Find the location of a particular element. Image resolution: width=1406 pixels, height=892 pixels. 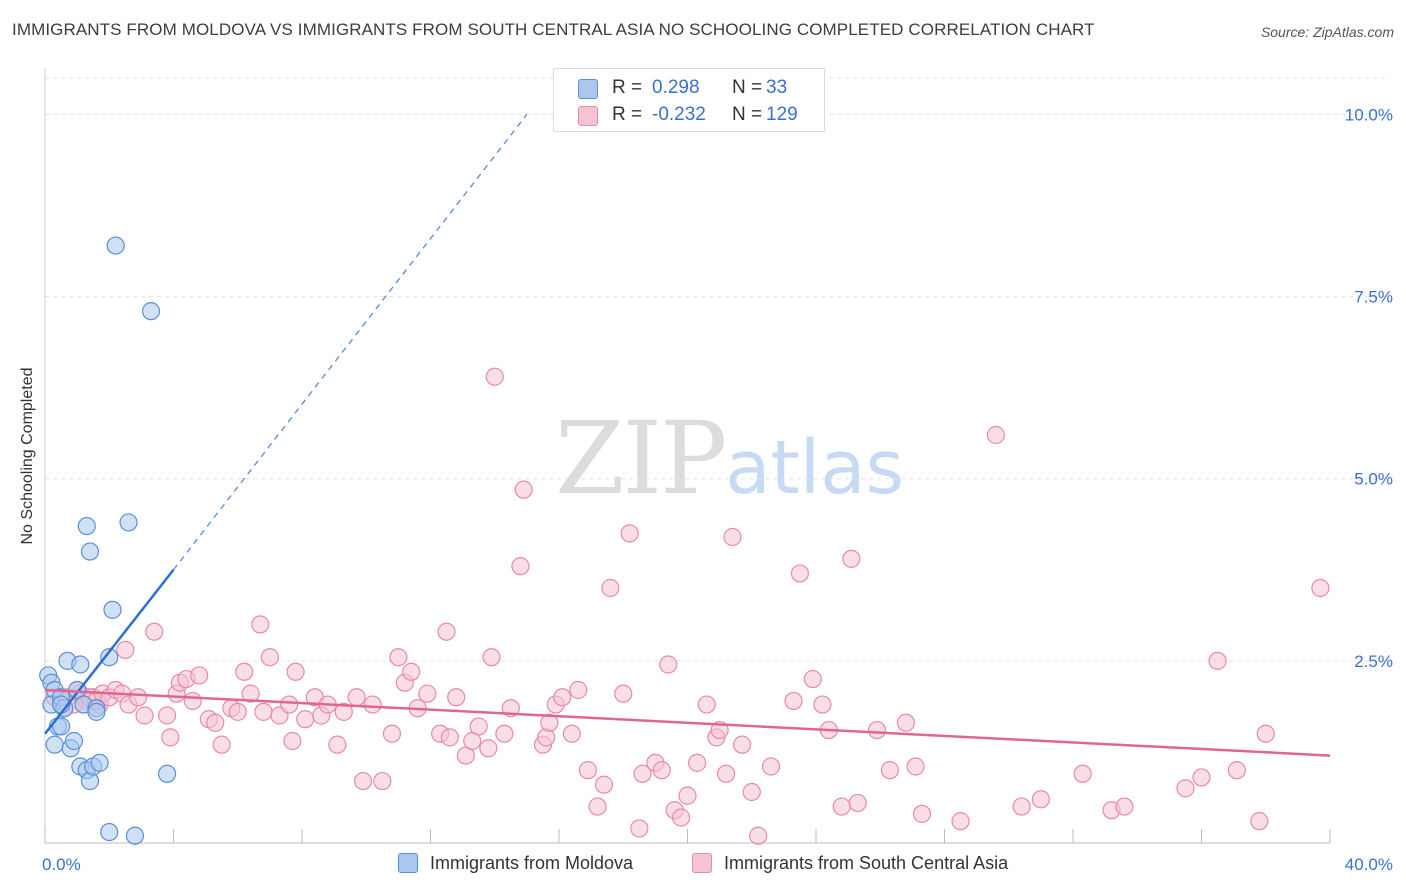

correlation-legend: R = 0.298 N = 33 R = -0.232 N = 129 is located at coordinates (689, 100).